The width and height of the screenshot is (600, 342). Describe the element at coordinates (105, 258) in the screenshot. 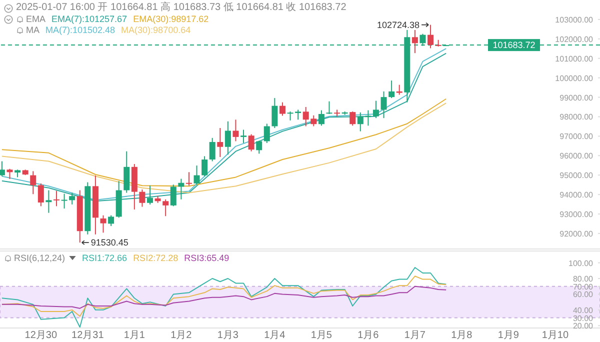

I see `text: RSI1:72.66` at that location.